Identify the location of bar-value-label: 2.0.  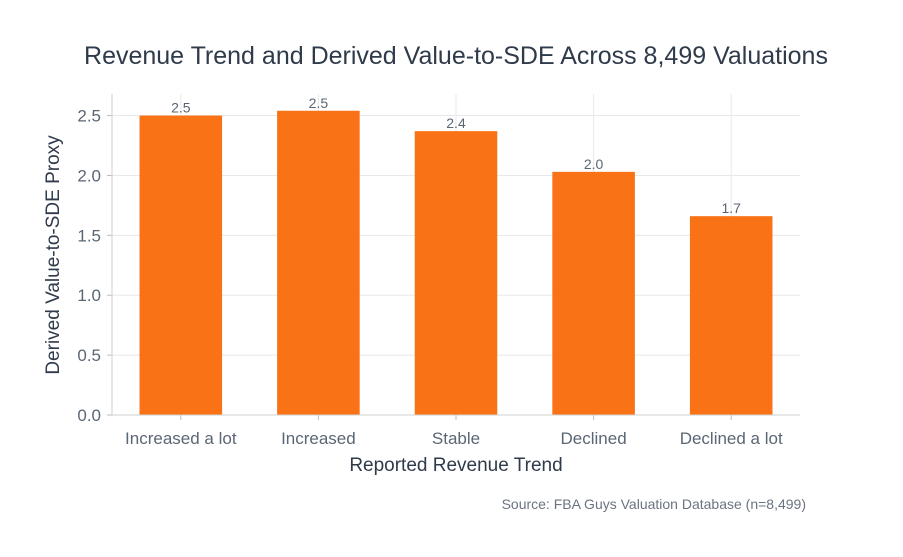
(594, 164).